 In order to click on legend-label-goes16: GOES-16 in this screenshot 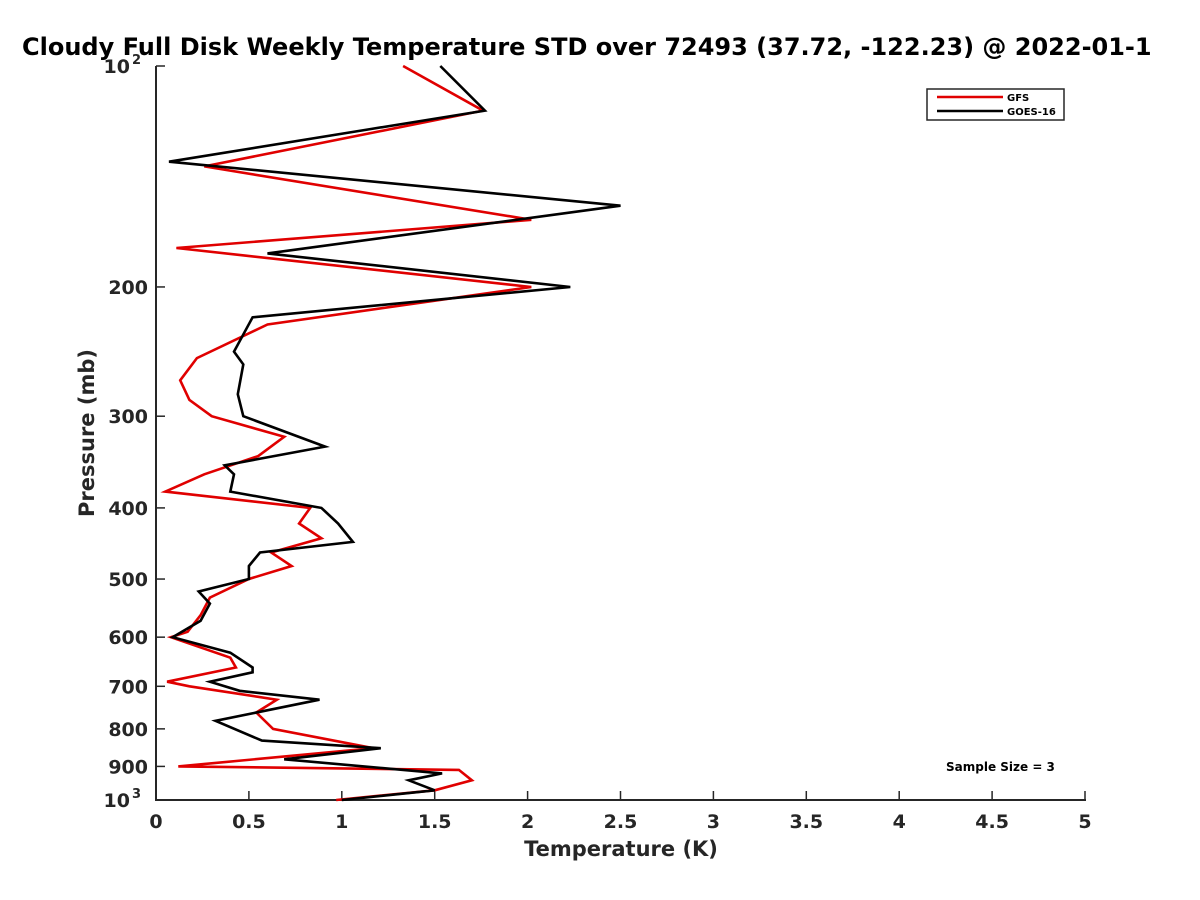, I will do `click(1031, 112)`.